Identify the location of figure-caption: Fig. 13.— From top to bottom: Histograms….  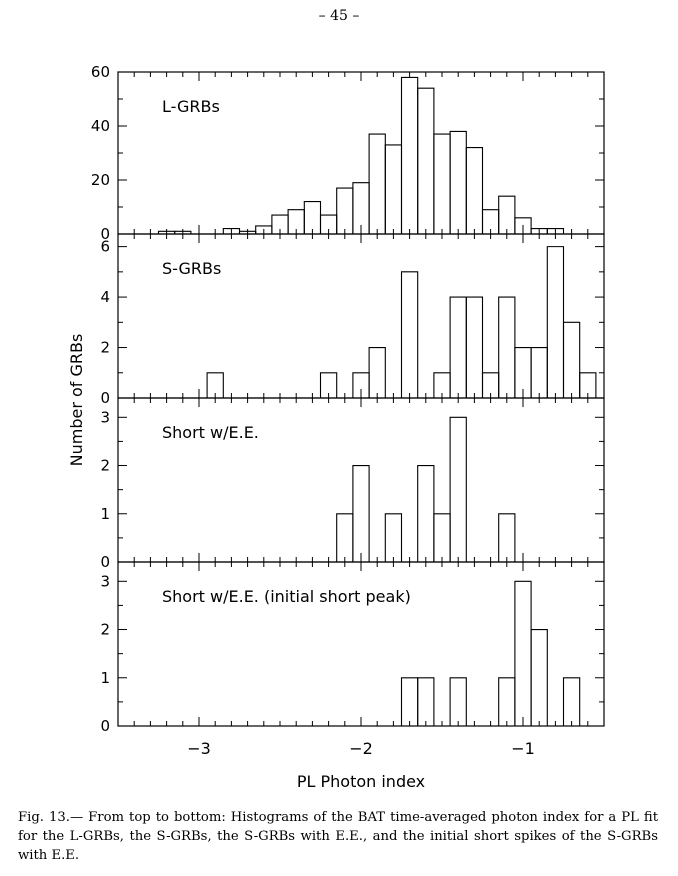
(338, 836).